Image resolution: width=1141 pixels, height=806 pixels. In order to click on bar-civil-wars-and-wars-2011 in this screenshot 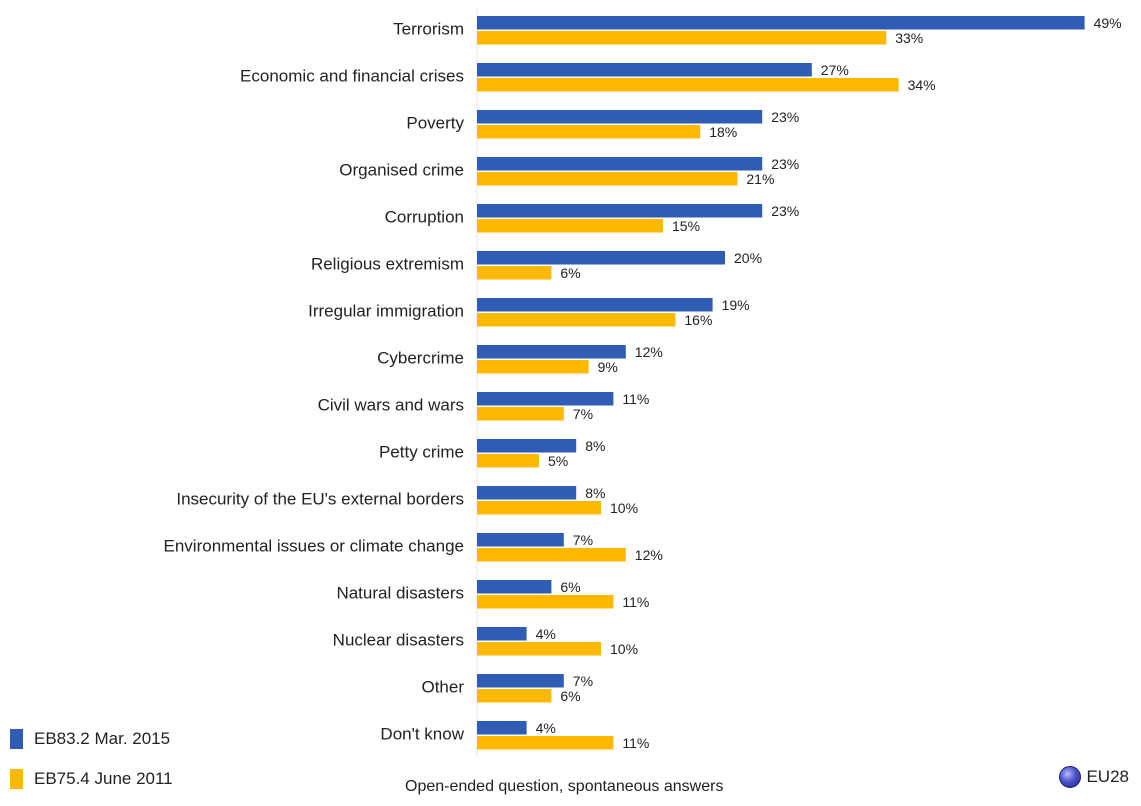, I will do `click(520, 414)`.